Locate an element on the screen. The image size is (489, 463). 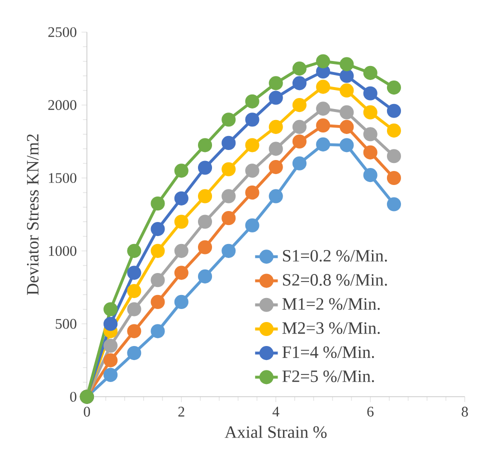
x-tick-label: 2 is located at coordinates (181, 411).